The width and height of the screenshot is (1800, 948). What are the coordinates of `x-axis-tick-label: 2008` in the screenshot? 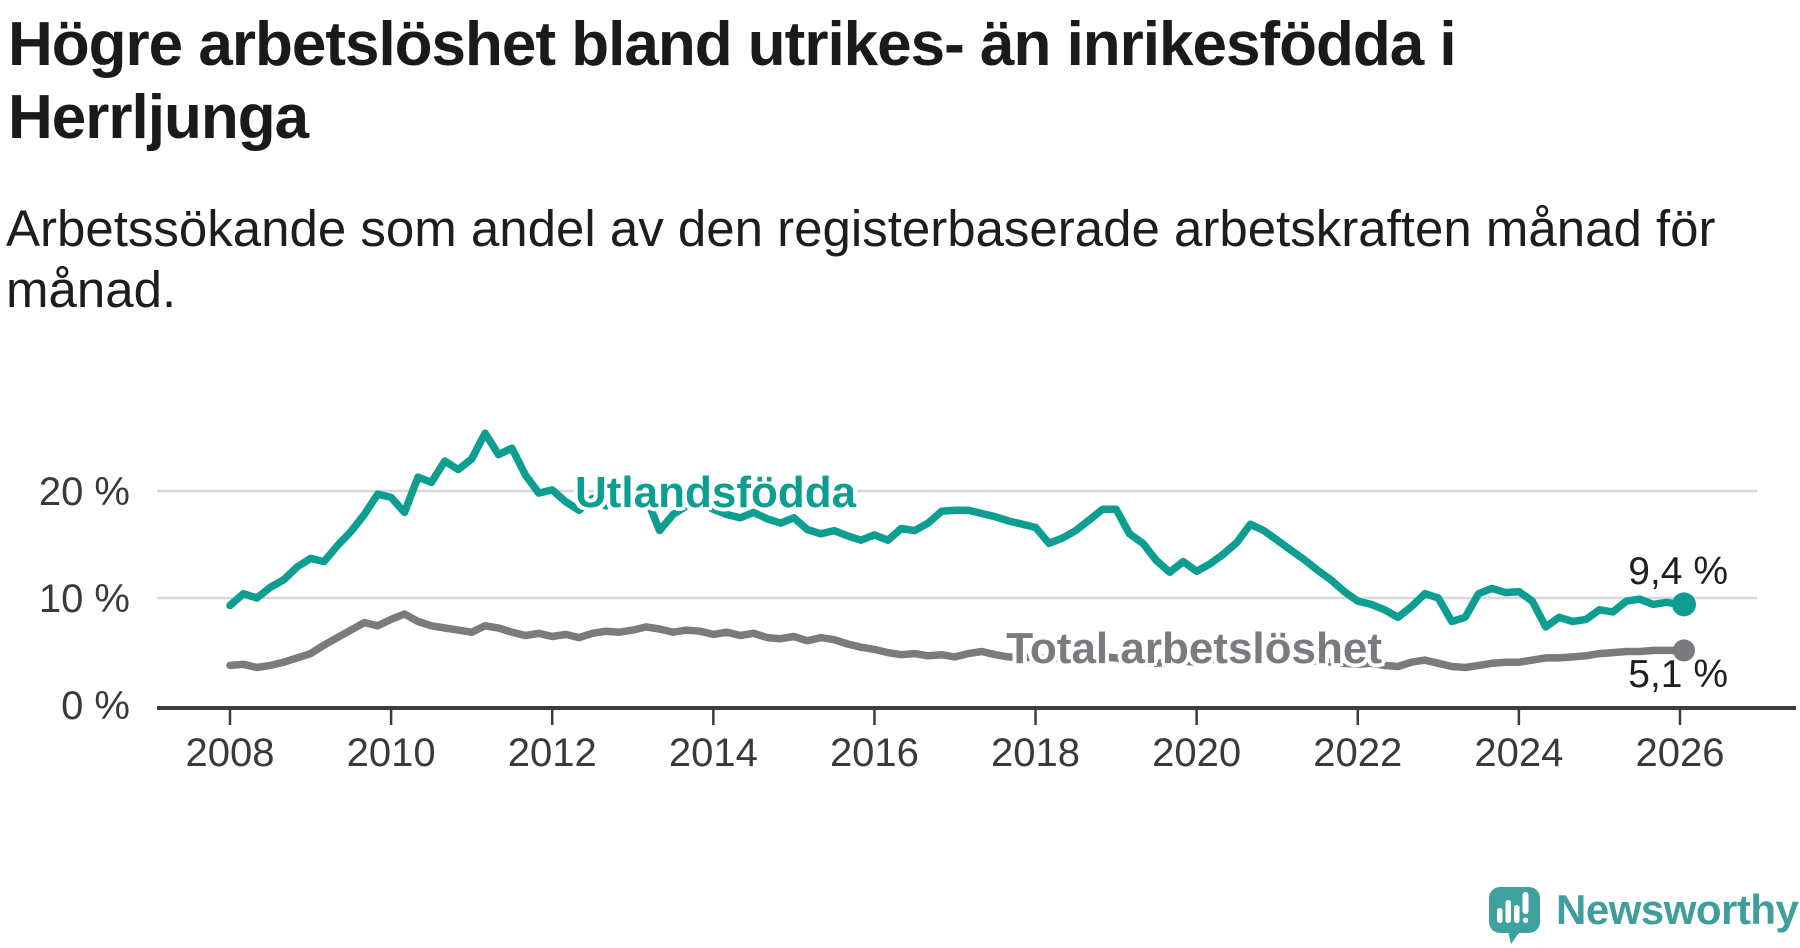 It's located at (230, 753).